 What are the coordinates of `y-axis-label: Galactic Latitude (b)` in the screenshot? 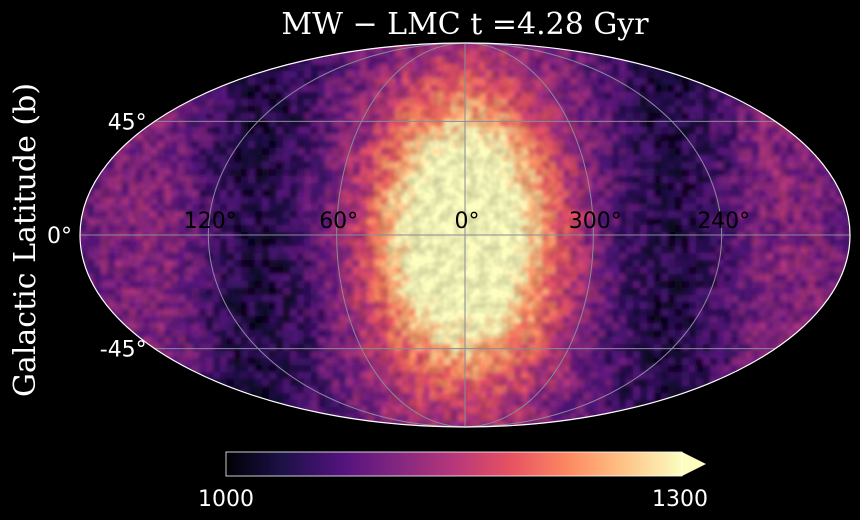 It's located at (25, 240).